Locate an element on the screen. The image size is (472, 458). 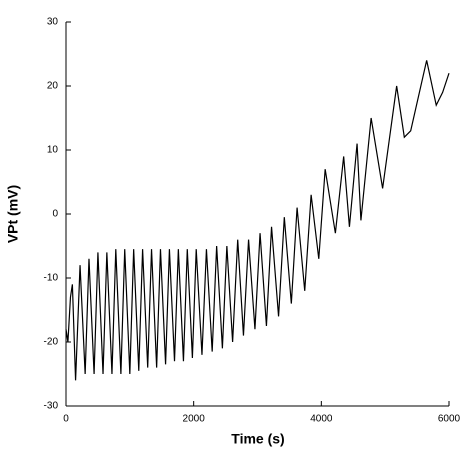
x-tick-label: 0 is located at coordinates (66, 419).